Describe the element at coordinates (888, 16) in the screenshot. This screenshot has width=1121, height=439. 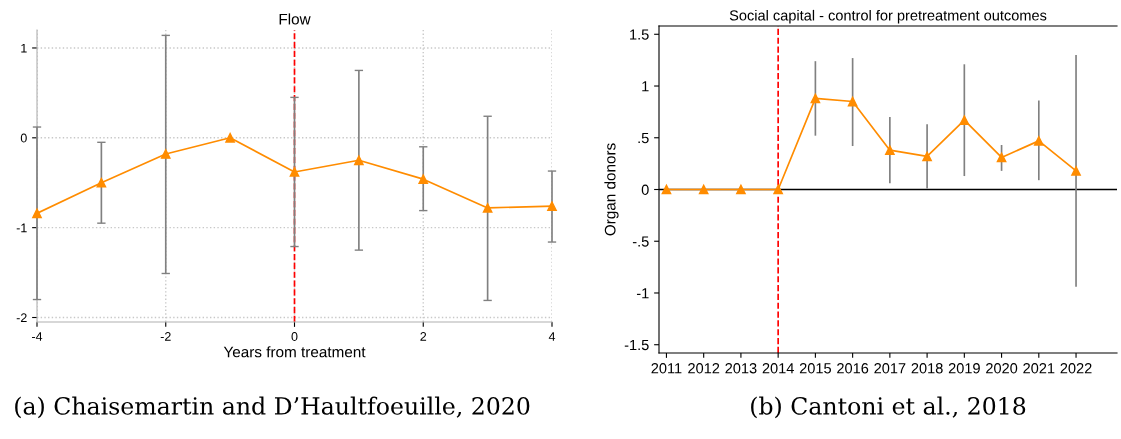
I see `chart-title: Social capital - control for pretreatment outcomes` at that location.